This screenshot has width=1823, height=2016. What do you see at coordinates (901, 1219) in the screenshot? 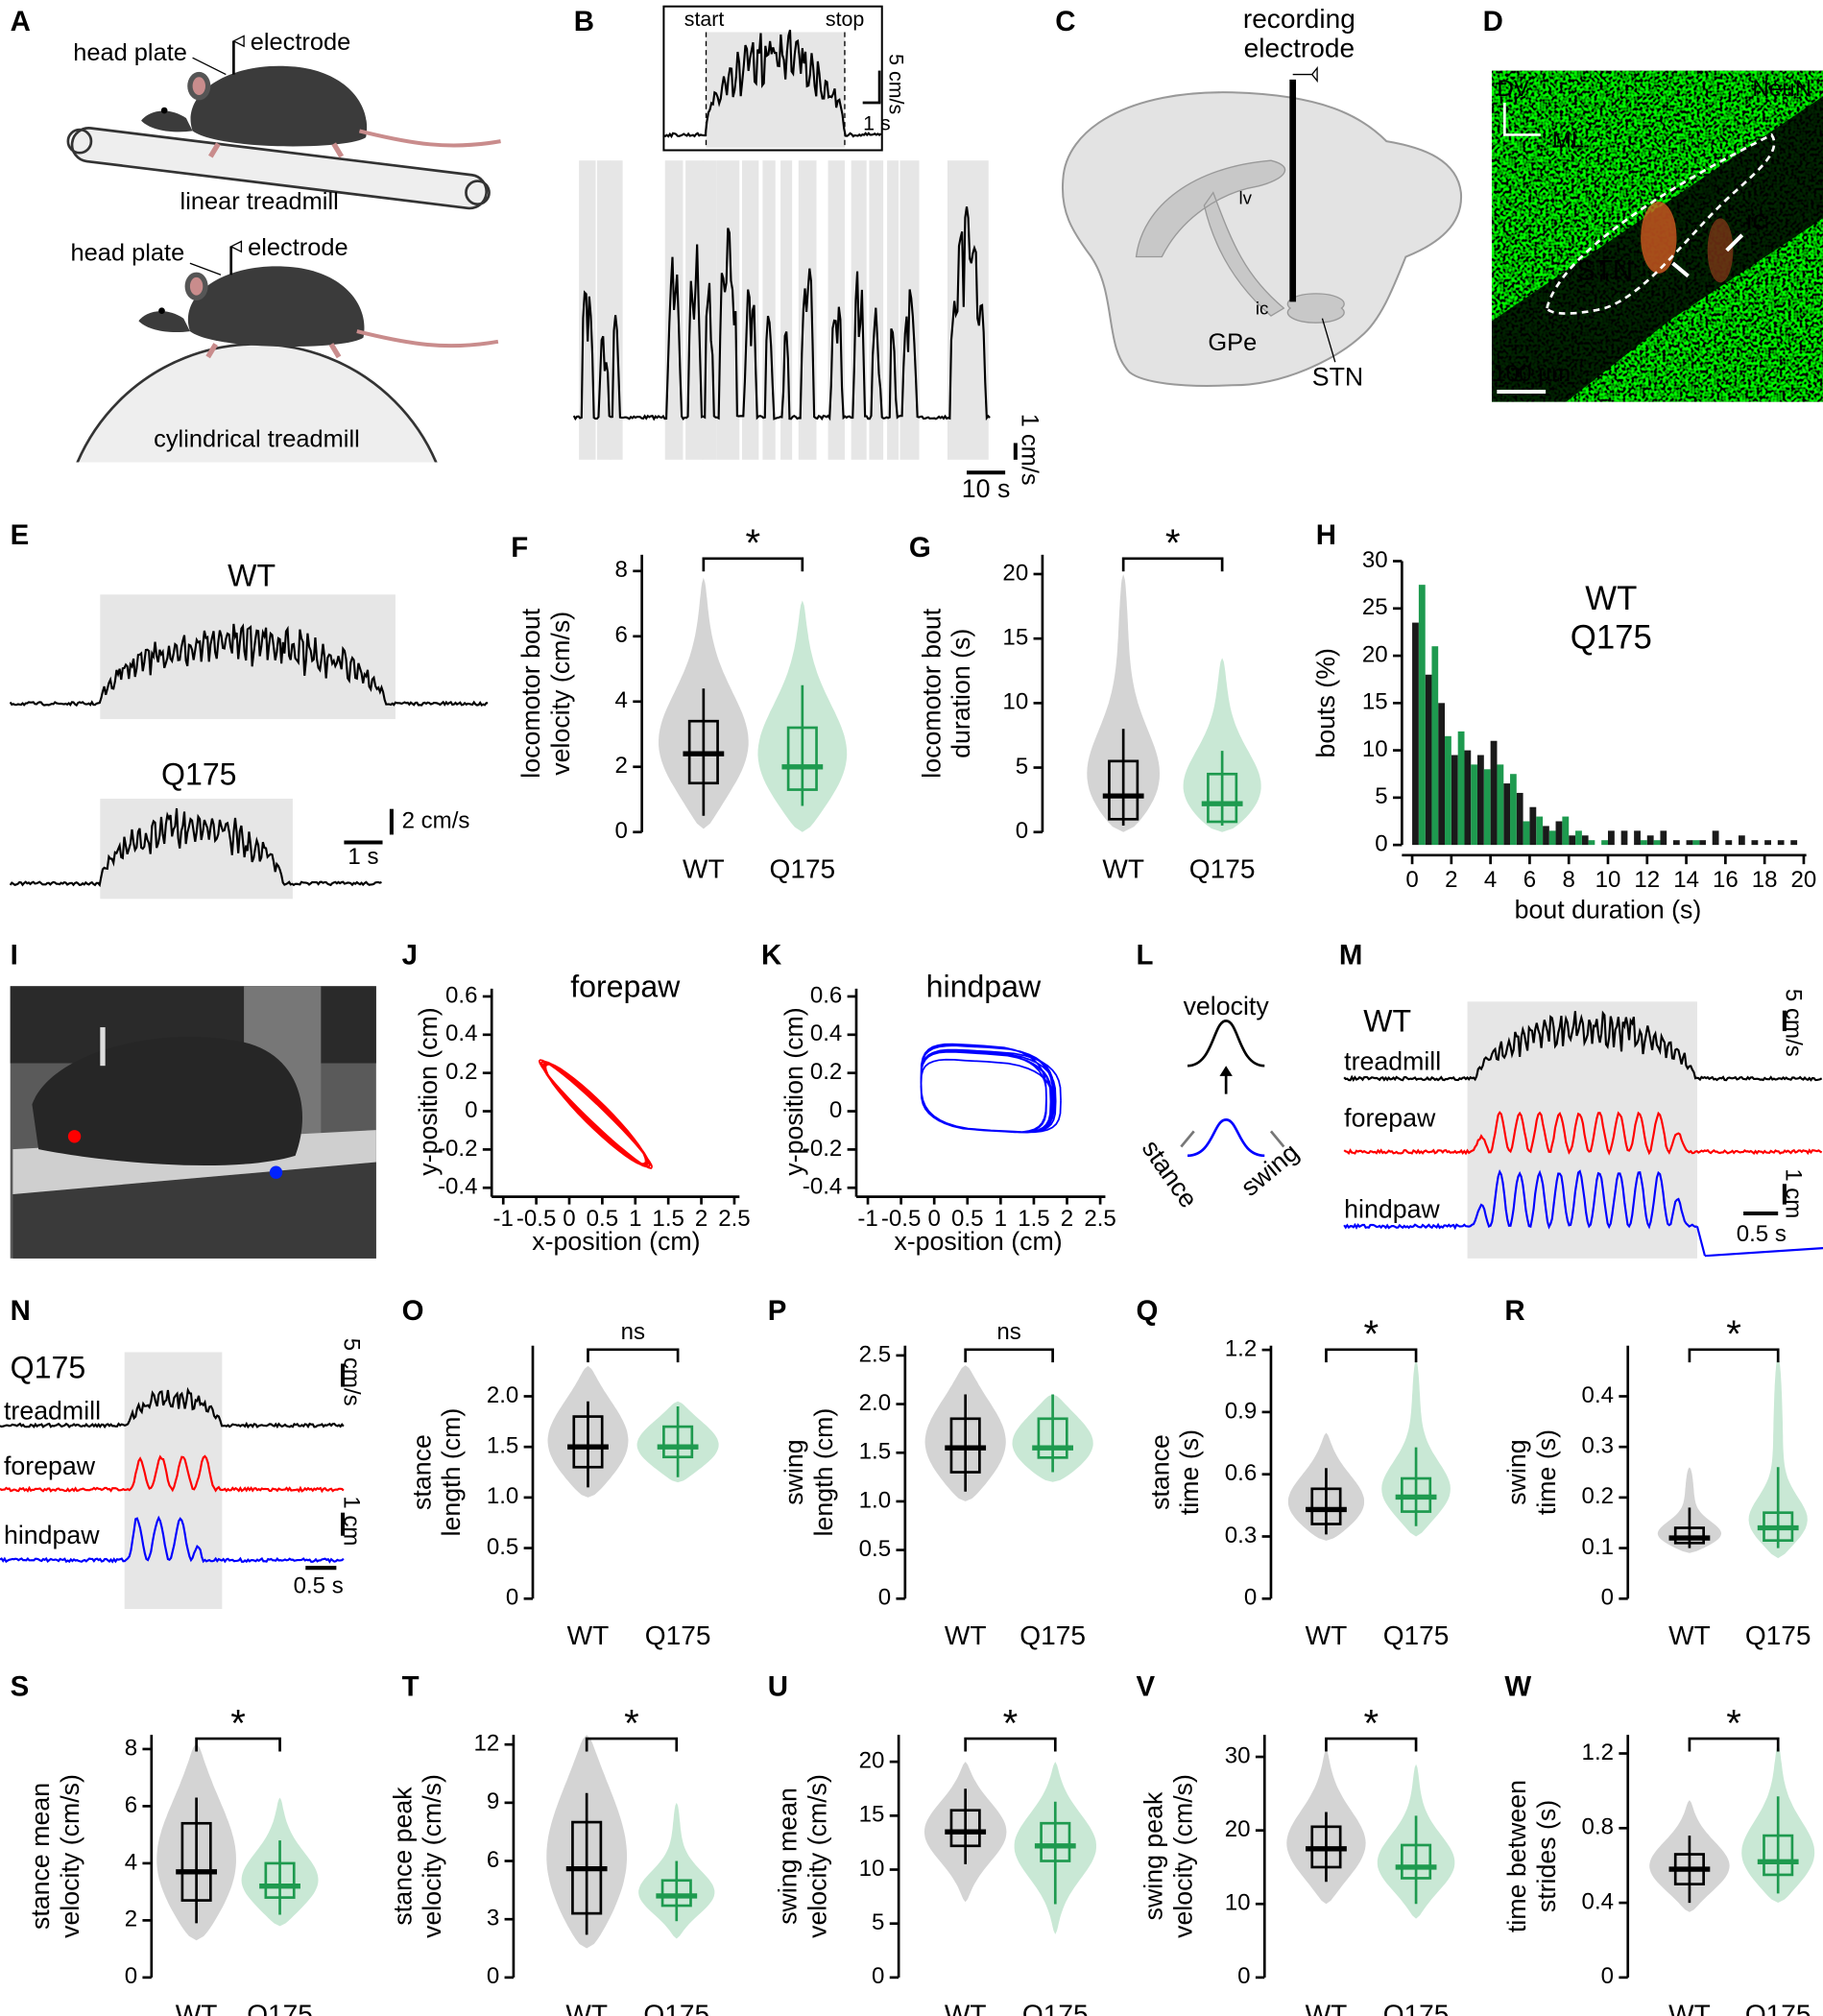
I see `x-tick-label: -0.5` at bounding box center [901, 1219].